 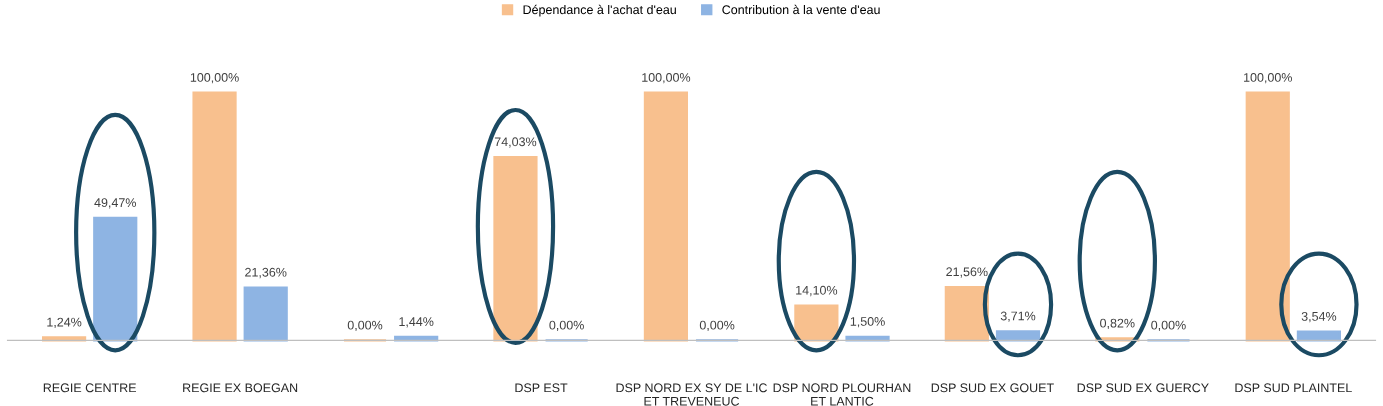 I want to click on legend-label: Dépendance à l'achat d'eau, so click(x=599, y=10).